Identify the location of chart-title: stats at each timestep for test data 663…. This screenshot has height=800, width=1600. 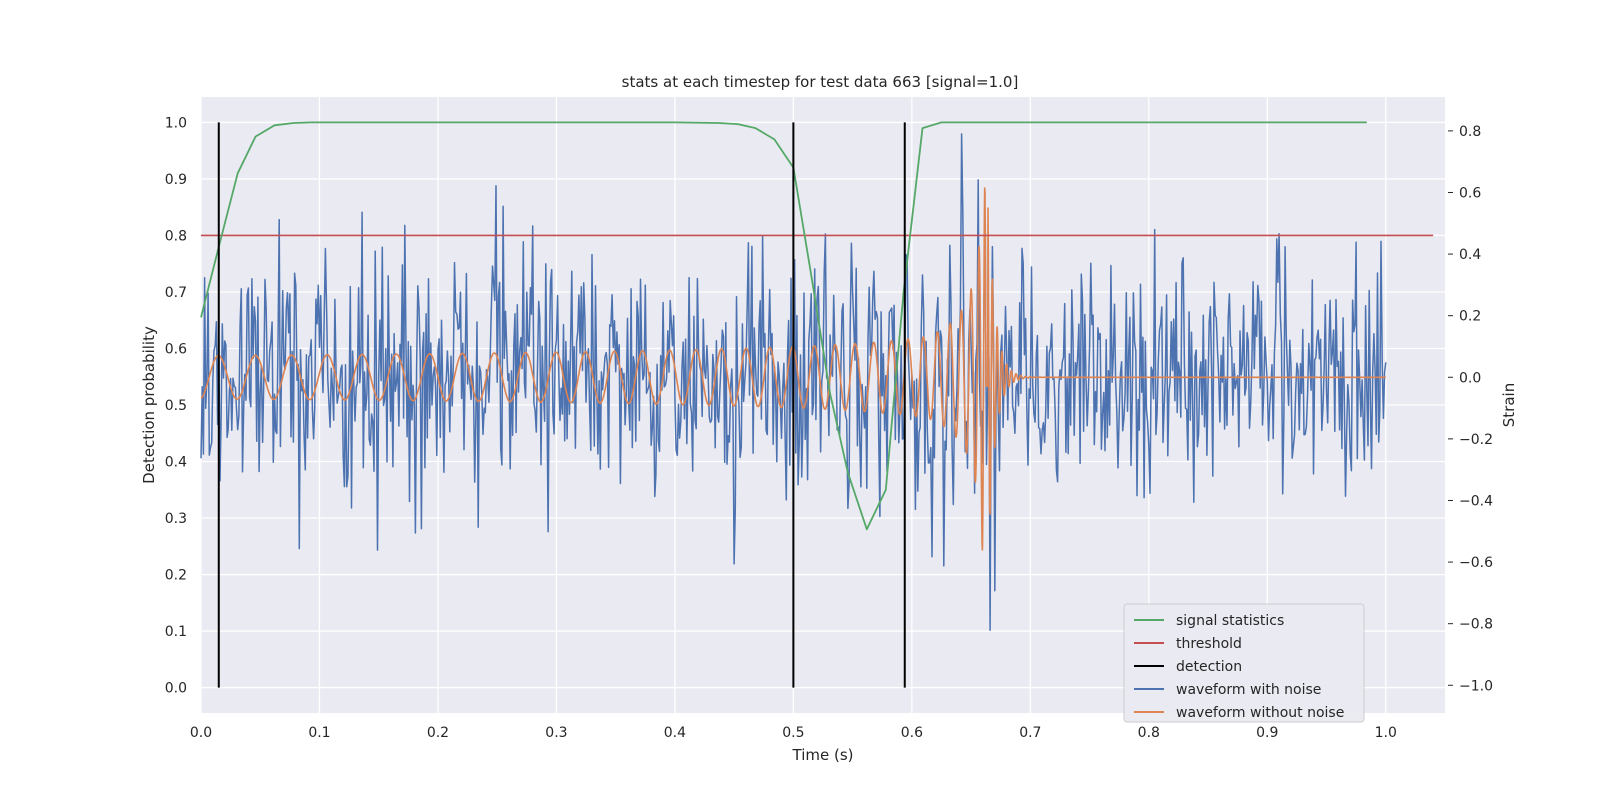
(820, 82).